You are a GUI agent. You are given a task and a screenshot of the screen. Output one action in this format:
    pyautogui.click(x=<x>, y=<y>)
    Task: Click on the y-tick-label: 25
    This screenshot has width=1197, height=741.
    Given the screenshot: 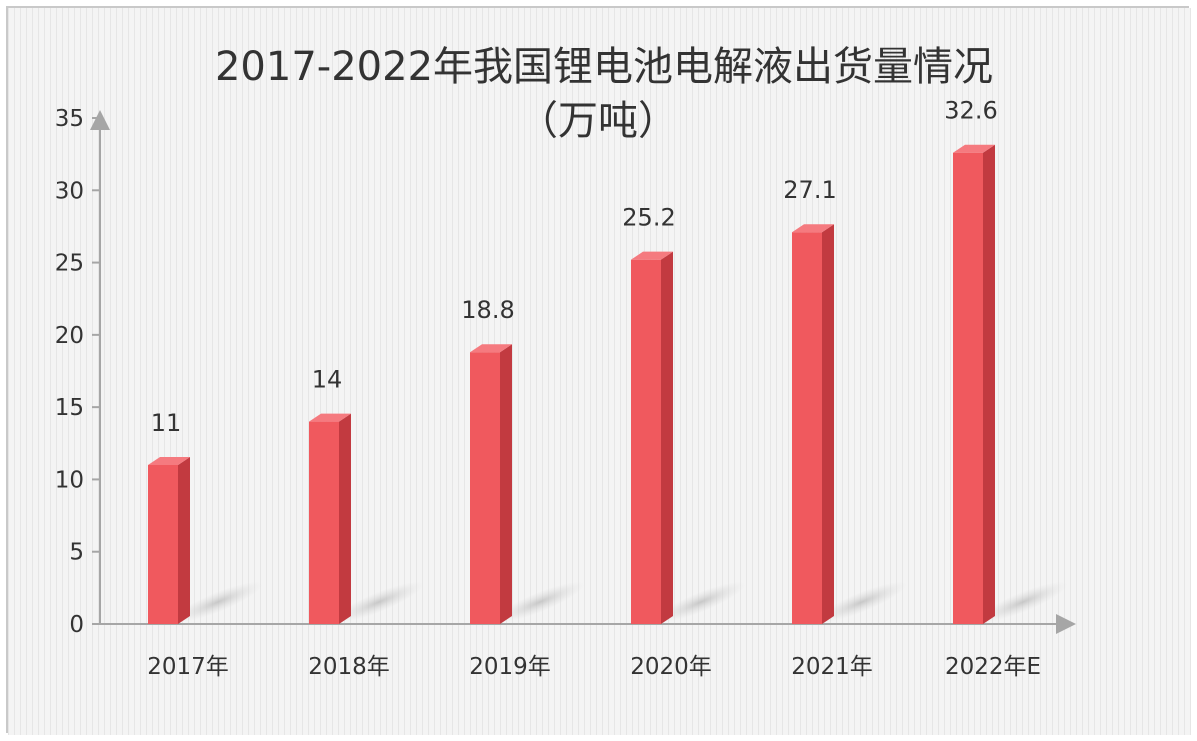 What is the action you would take?
    pyautogui.click(x=69, y=264)
    